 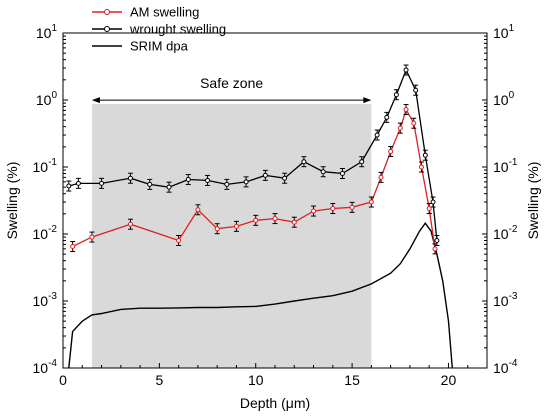 I want to click on y-tick-label-right: 10⁻⁴, so click(x=505, y=367).